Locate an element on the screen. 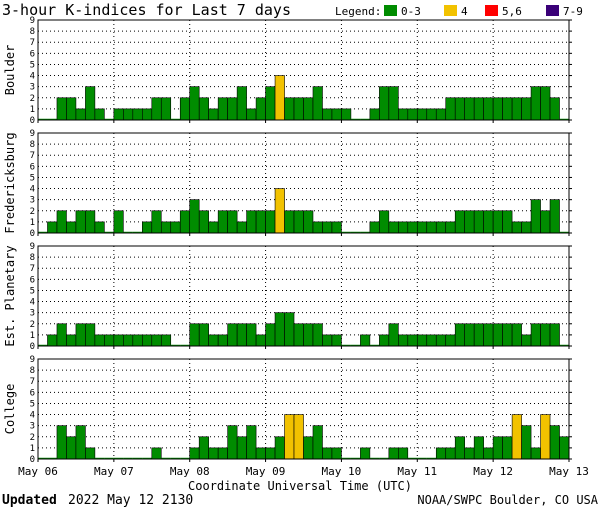 The image size is (600, 510). updated-value: 2022 May 12 2130 is located at coordinates (130, 500).